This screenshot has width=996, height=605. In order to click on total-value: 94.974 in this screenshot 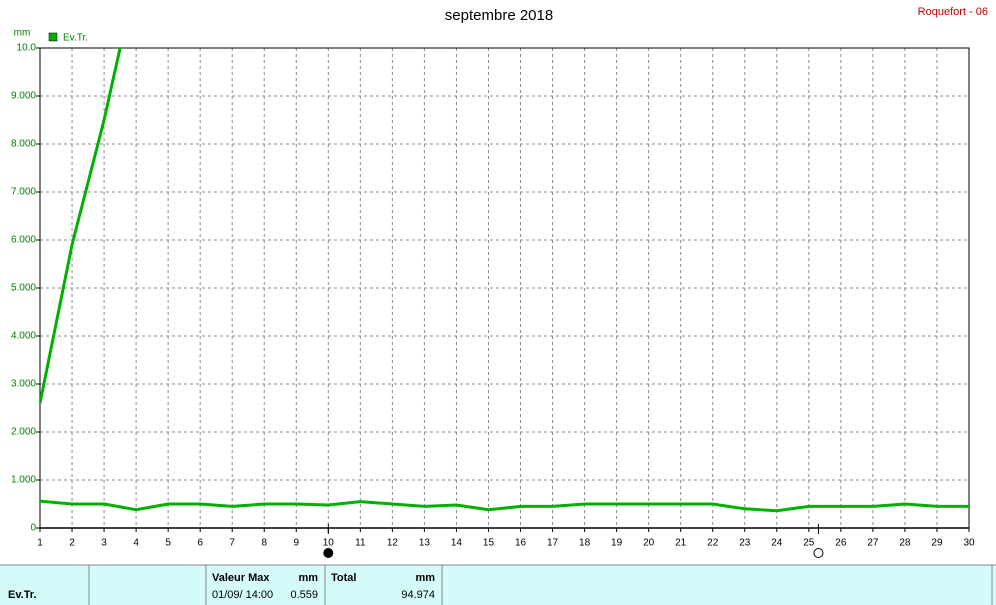, I will do `click(418, 595)`.